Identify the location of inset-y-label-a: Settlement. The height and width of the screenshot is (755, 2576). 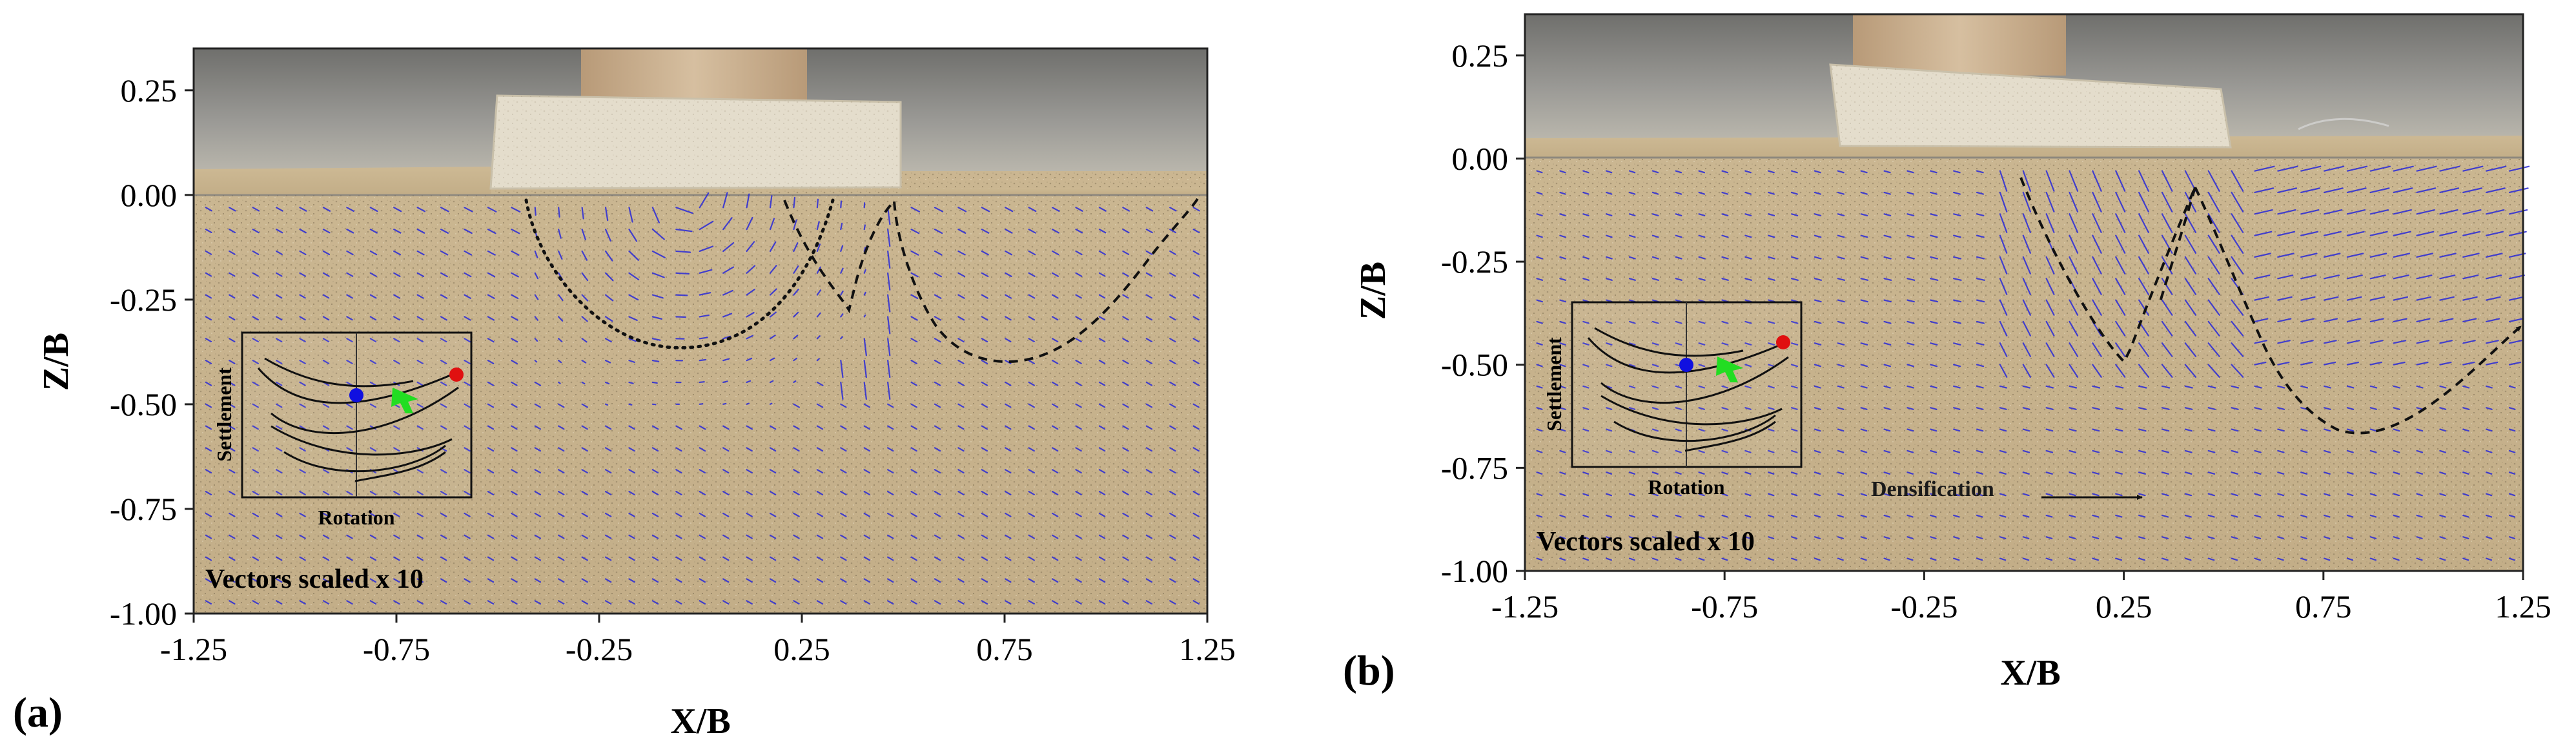
(224, 414).